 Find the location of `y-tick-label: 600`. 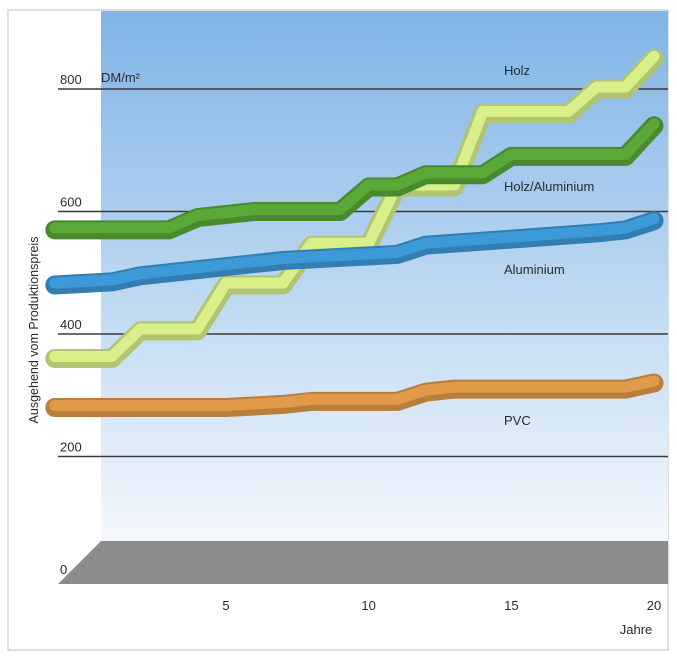

y-tick-label: 600 is located at coordinates (71, 202).